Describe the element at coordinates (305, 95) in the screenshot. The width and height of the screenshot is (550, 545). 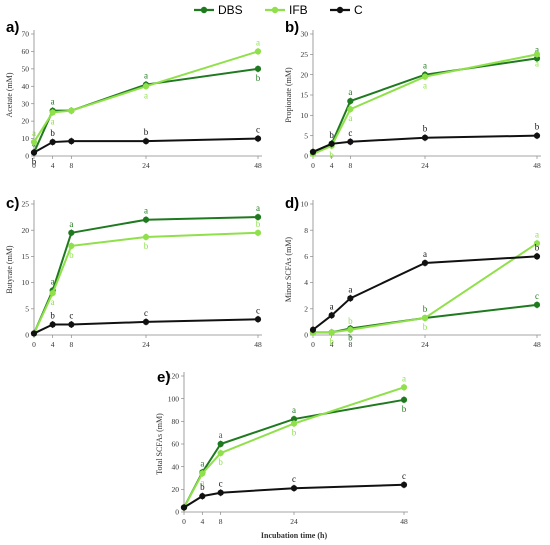
I see `y-tick-label: 15` at that location.